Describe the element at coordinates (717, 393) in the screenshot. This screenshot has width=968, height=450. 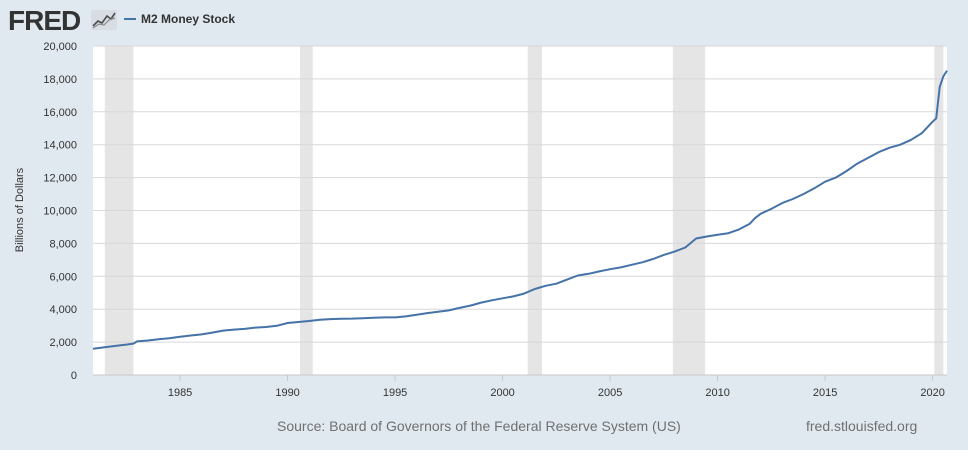
I see `x-tick-label: 2010` at that location.